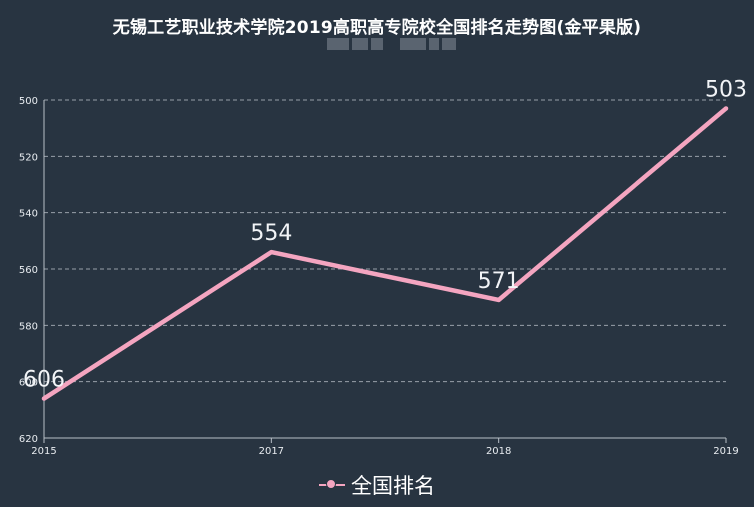 This screenshot has width=754, height=507. Describe the element at coordinates (498, 451) in the screenshot. I see `x-tick-label: 2018` at that location.